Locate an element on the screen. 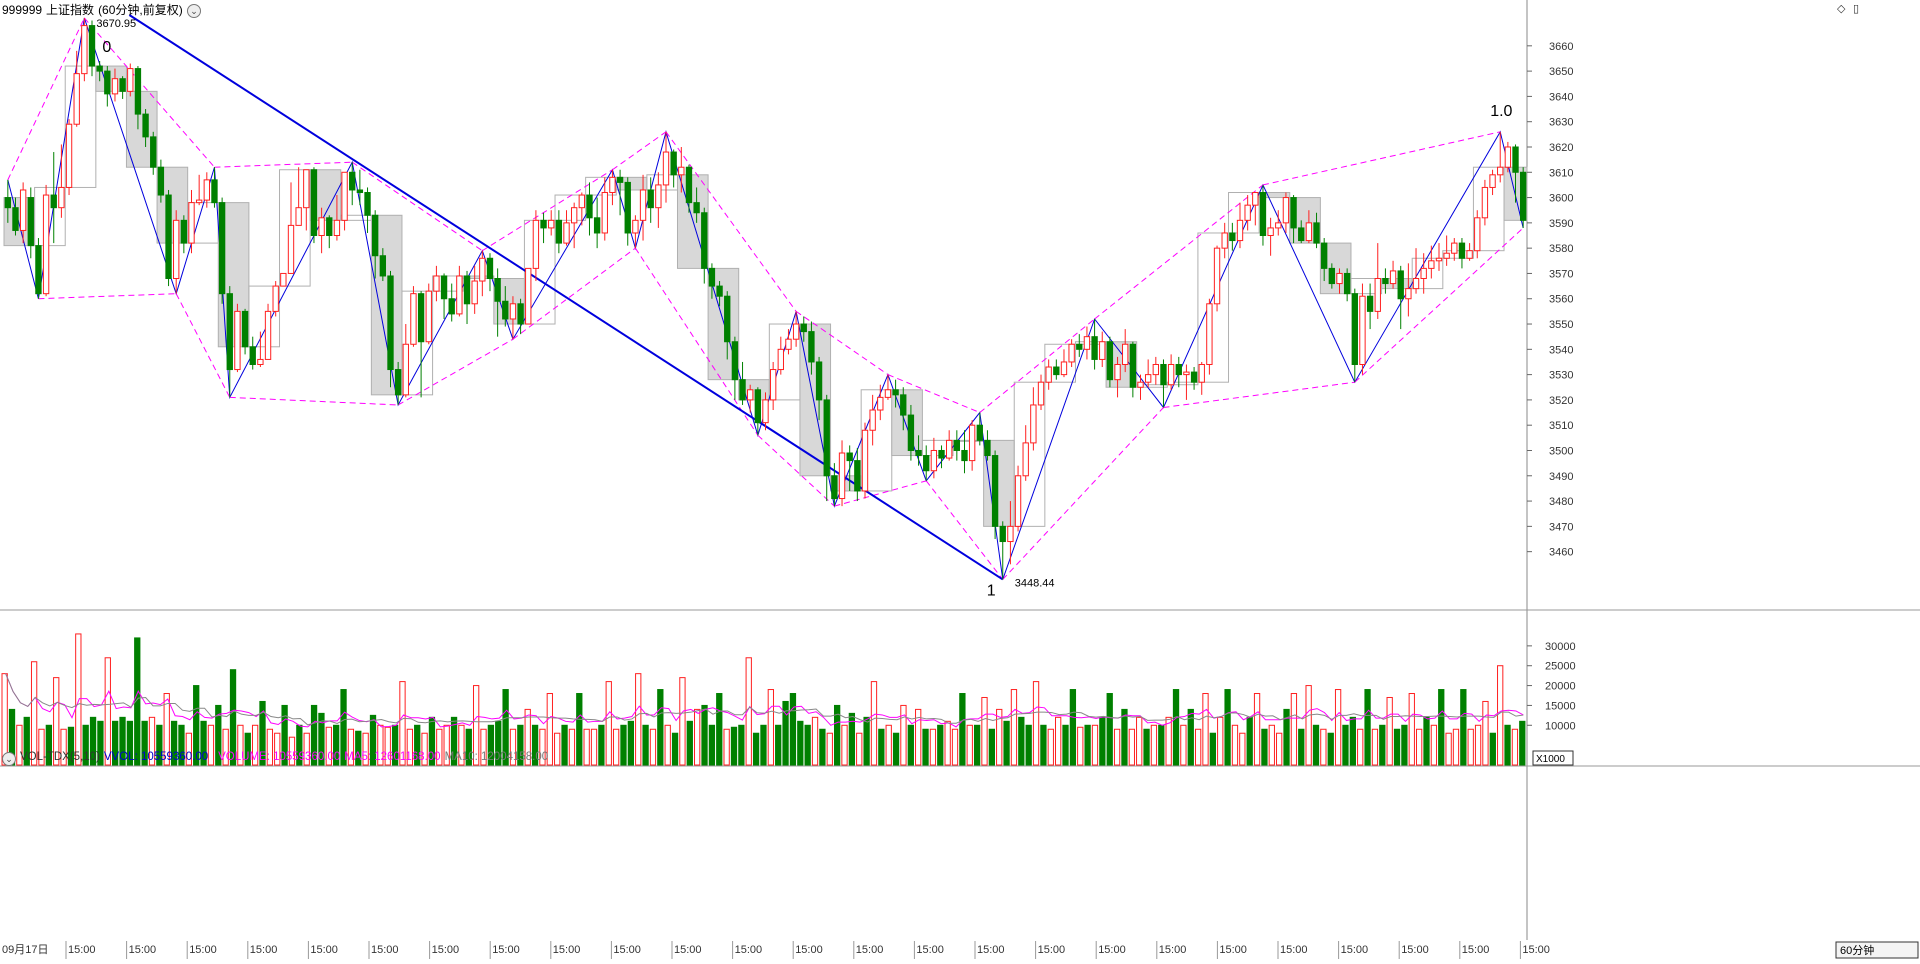 The width and height of the screenshot is (1920, 964). window-icon: ▯ is located at coordinates (1856, 9).